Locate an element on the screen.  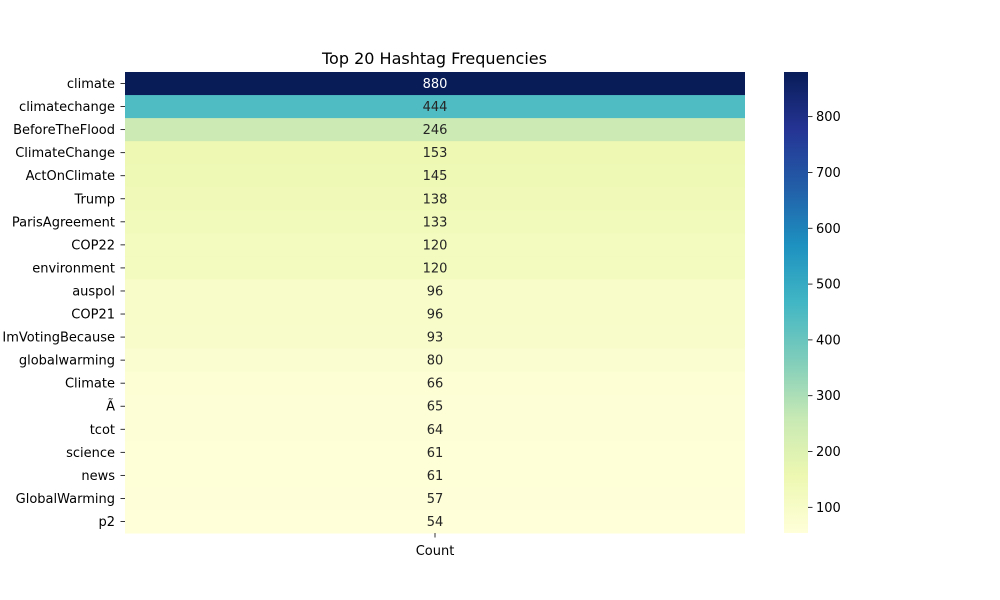
y-tick-label: COP21 is located at coordinates (93, 315).